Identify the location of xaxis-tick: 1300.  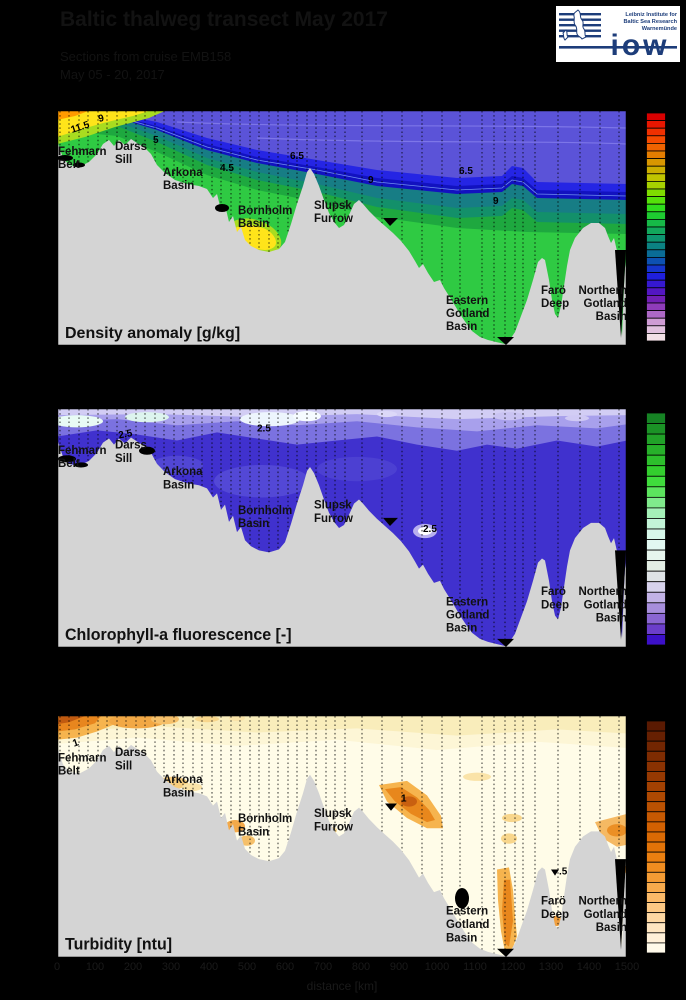
(551, 967).